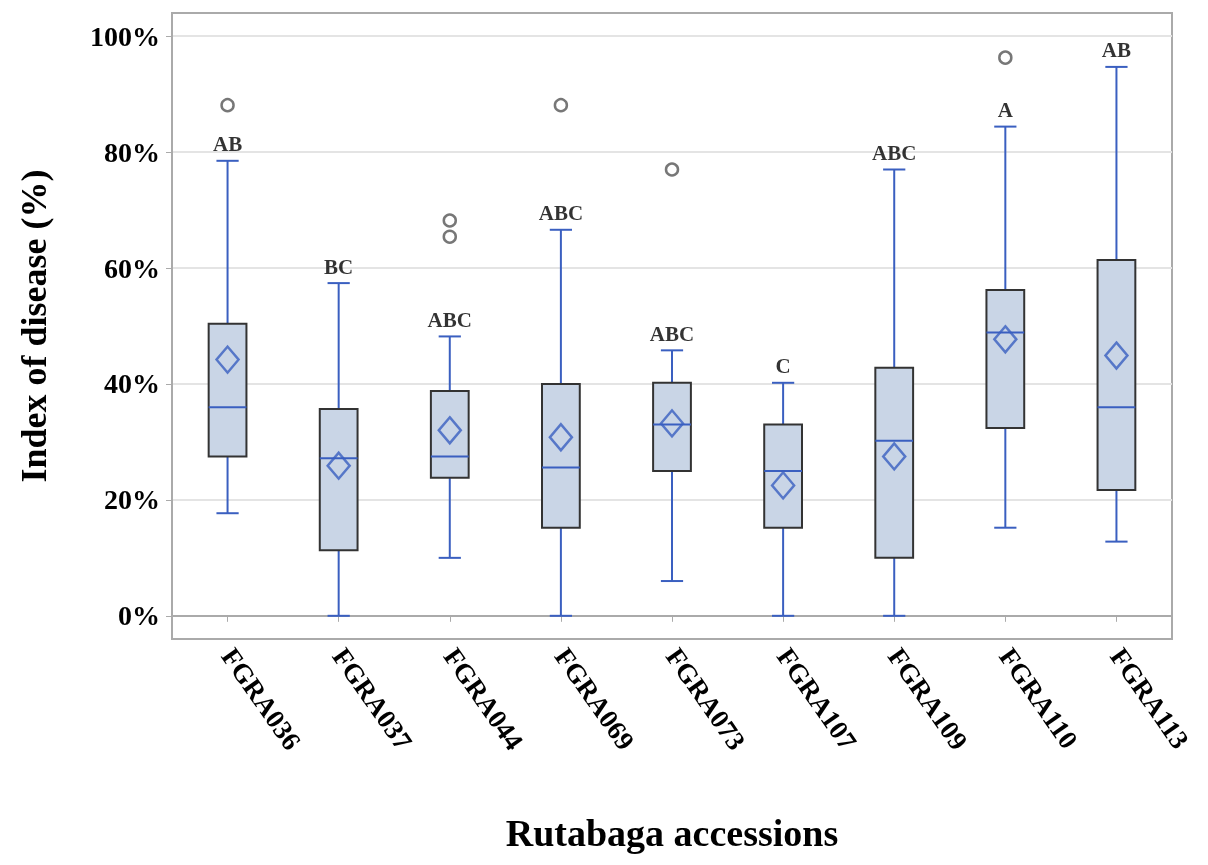  What do you see at coordinates (672, 833) in the screenshot?
I see `x-axis-title: Rutabaga accessions` at bounding box center [672, 833].